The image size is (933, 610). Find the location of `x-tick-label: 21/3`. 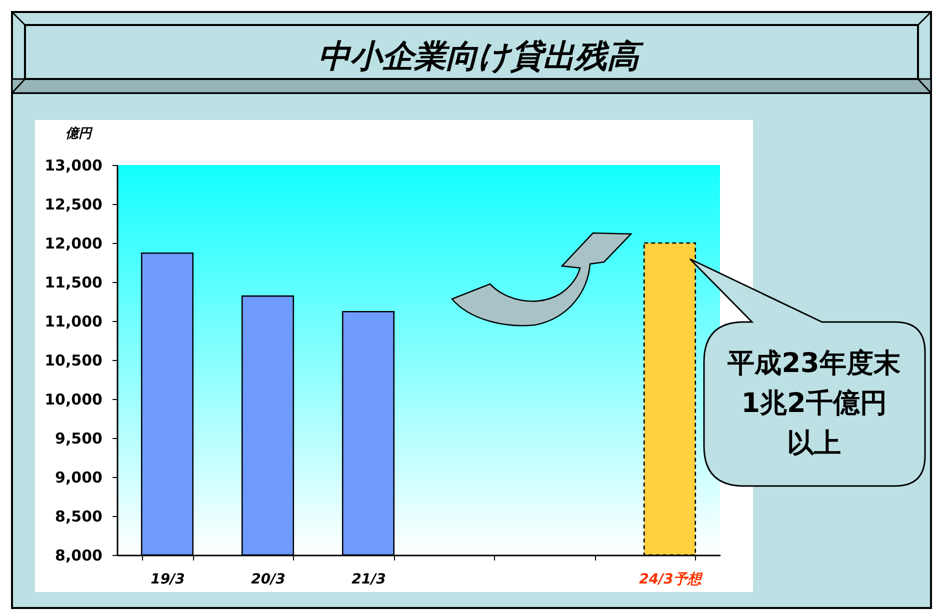

x-tick-label: 21/3 is located at coordinates (369, 580).